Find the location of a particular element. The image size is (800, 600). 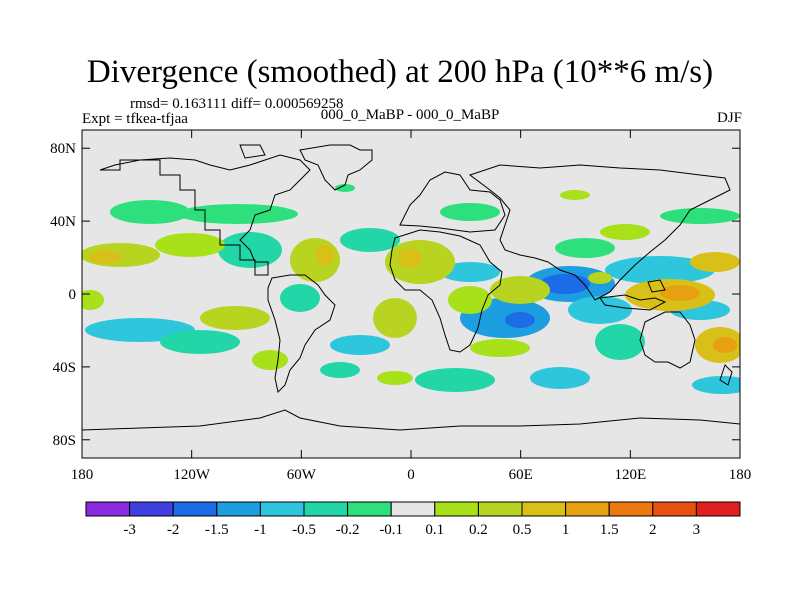

x-tick-label: 120E is located at coordinates (630, 475).